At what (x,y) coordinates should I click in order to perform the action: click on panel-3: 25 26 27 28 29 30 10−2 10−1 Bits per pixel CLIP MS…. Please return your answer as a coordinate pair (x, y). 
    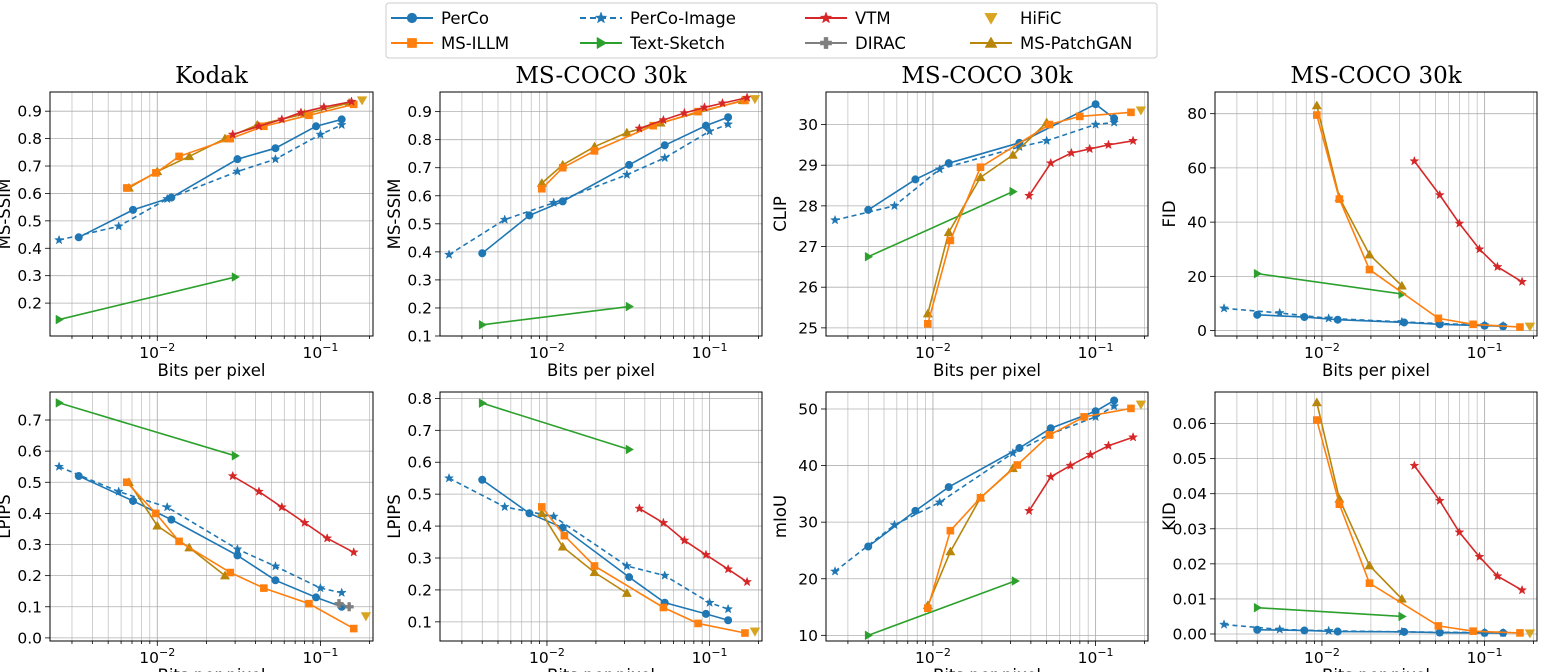
    Looking at the image, I should click on (960, 221).